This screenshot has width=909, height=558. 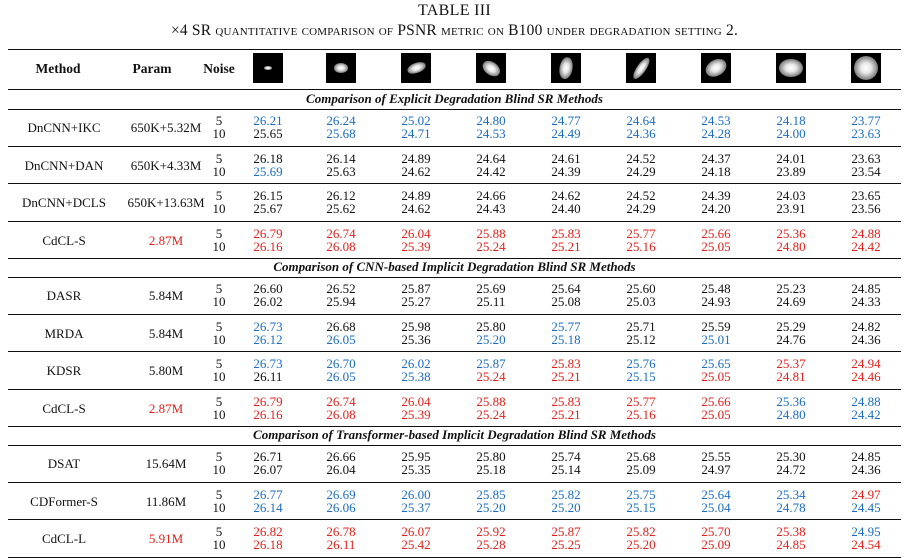 What do you see at coordinates (716, 339) in the screenshot?
I see `psnr-value: 25.01` at bounding box center [716, 339].